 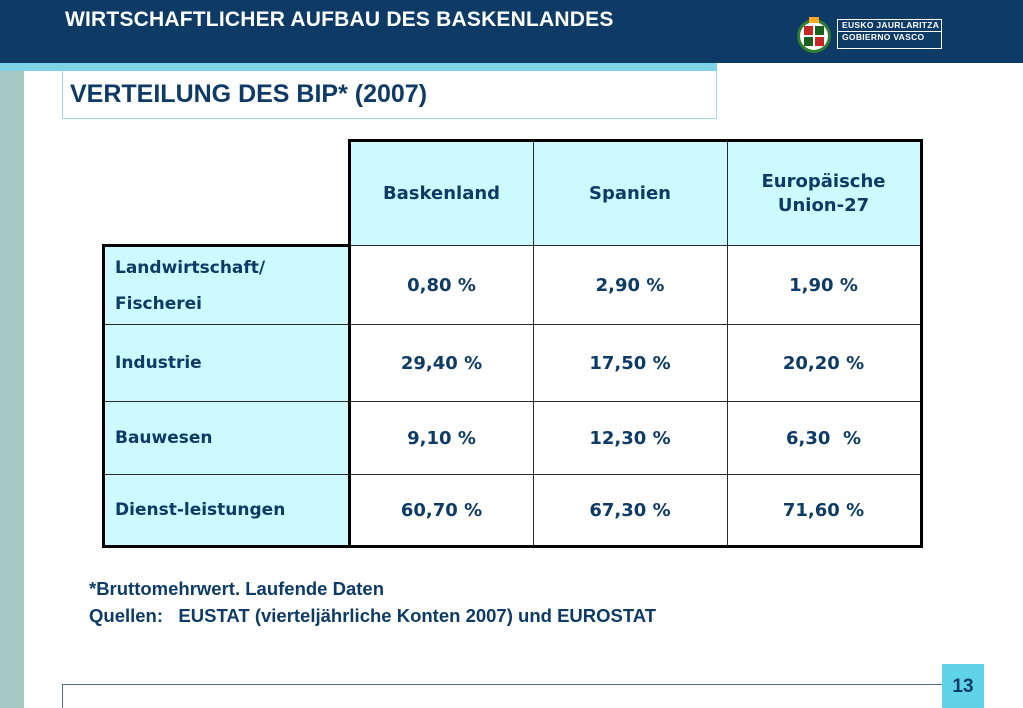 I want to click on footer-divider, so click(x=502, y=684).